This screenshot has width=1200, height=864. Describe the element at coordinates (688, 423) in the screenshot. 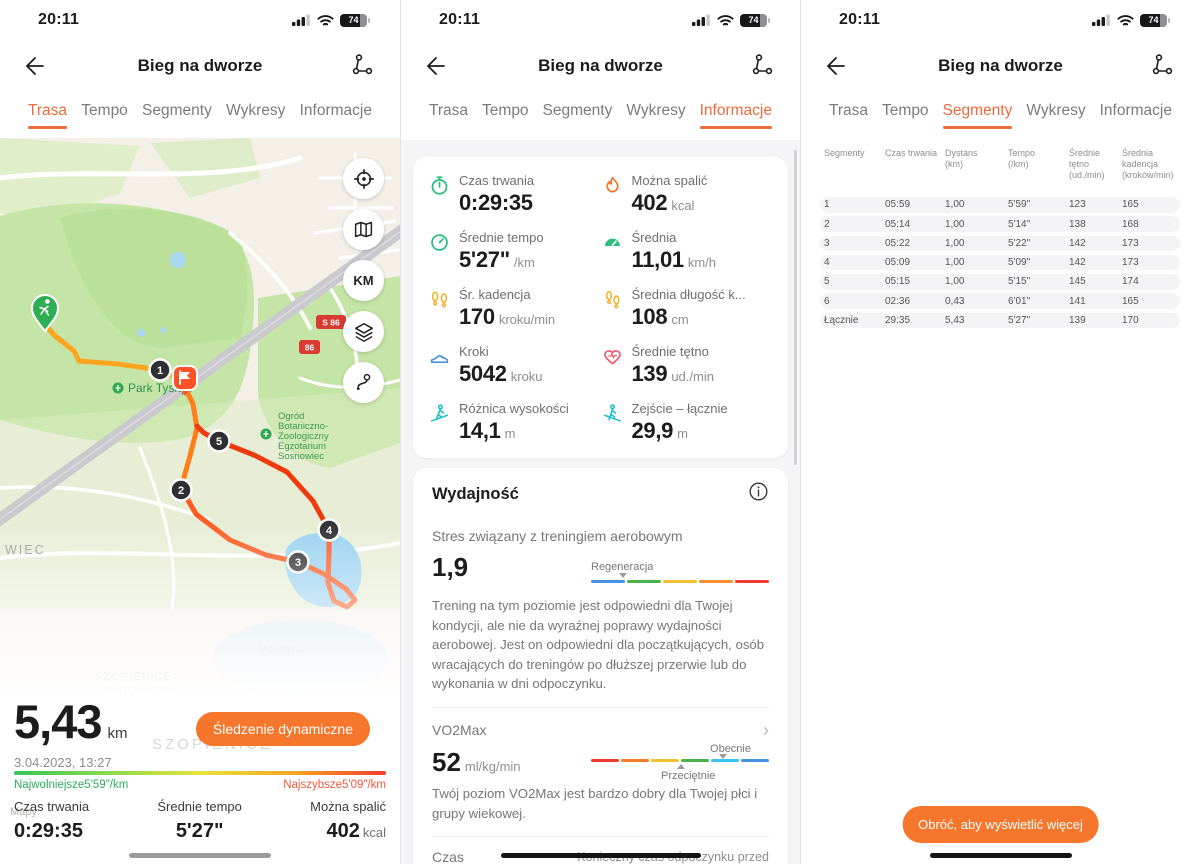

I see `metric-total-descent: Zejście – łącznie 29,9 m` at that location.